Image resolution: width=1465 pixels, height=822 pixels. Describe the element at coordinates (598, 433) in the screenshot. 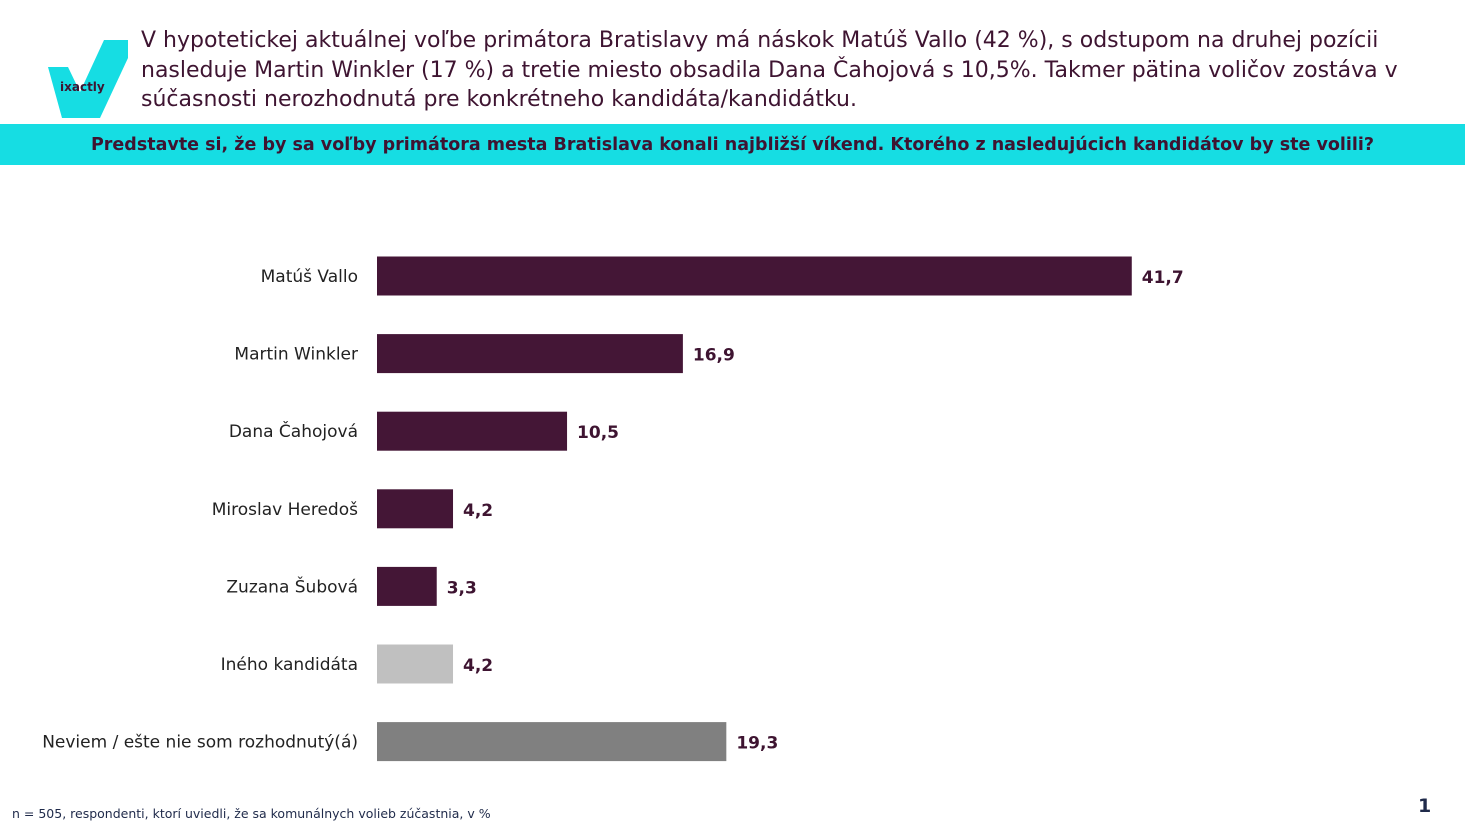

I see `value-label: 10,5` at that location.